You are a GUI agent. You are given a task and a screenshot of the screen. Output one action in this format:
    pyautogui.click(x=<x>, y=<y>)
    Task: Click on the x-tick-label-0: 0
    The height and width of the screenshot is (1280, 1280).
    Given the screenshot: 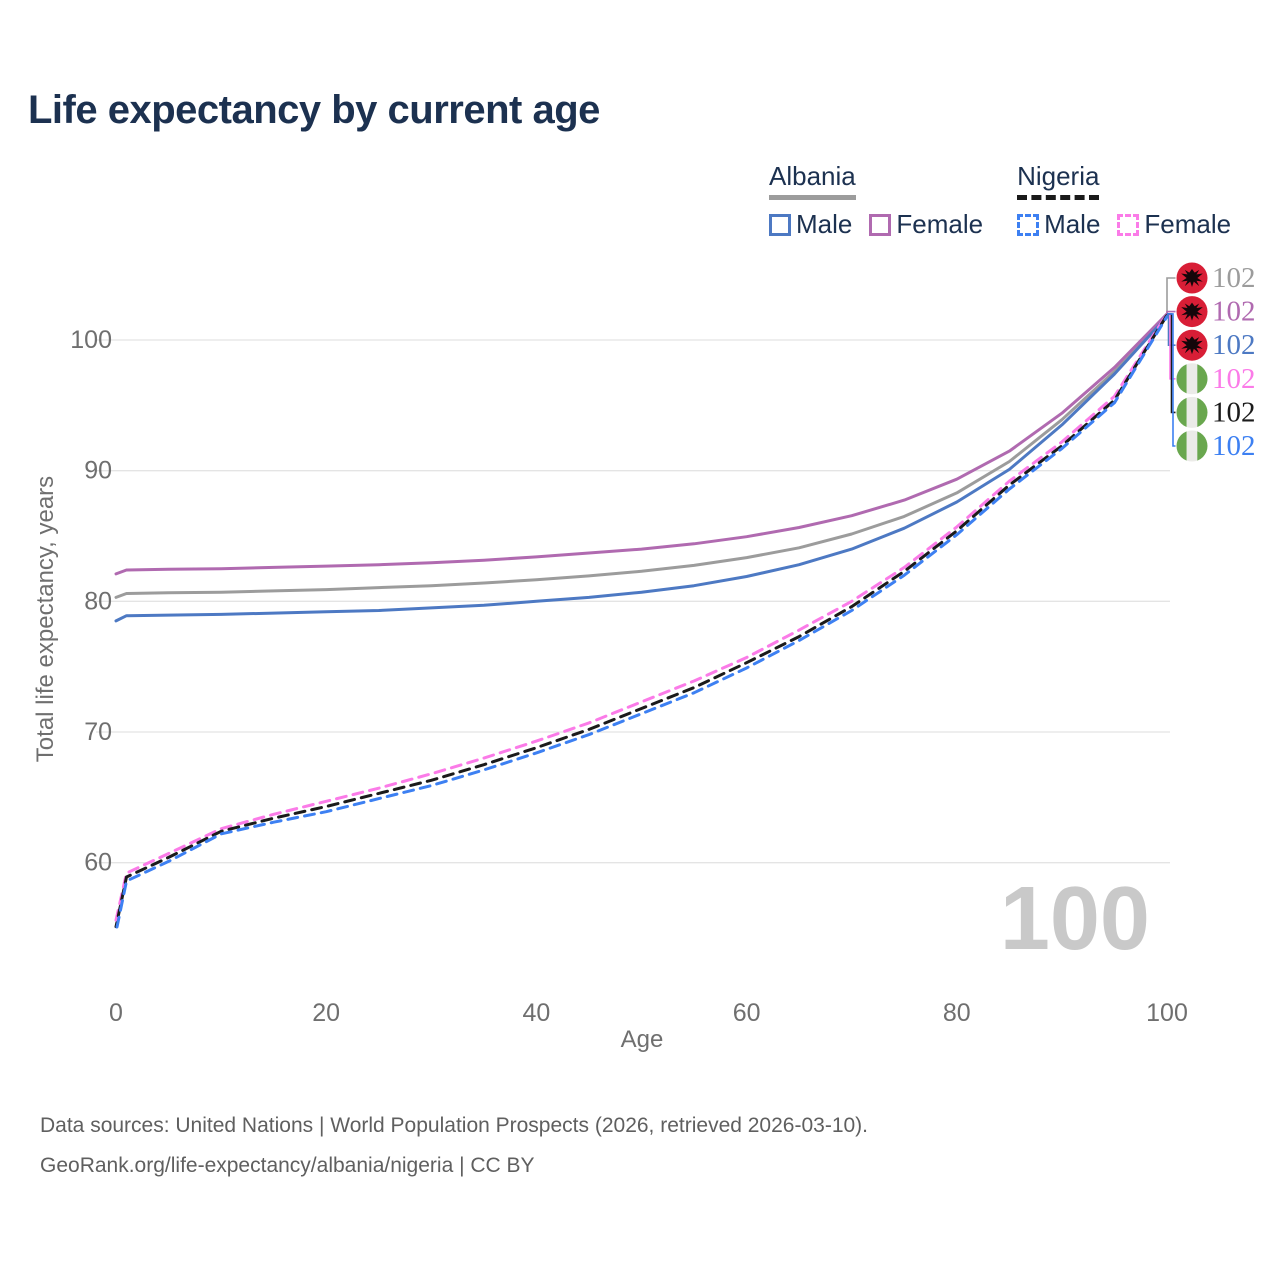 What is the action you would take?
    pyautogui.click(x=116, y=1013)
    